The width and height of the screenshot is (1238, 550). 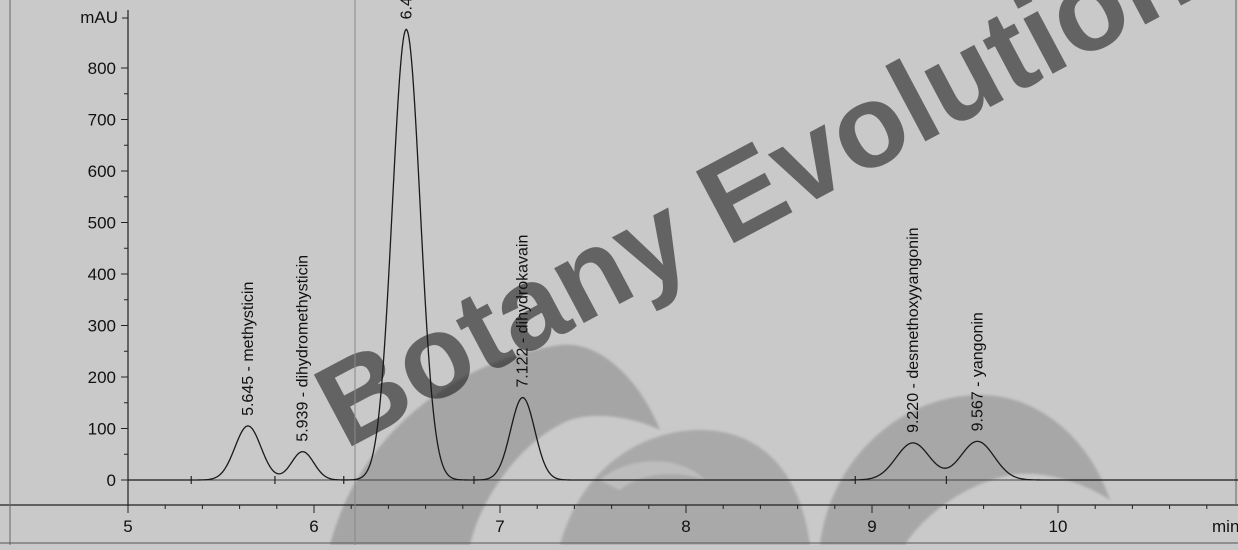 What do you see at coordinates (303, 348) in the screenshot?
I see `peak-label: 5.939 - dihydromethysticin` at bounding box center [303, 348].